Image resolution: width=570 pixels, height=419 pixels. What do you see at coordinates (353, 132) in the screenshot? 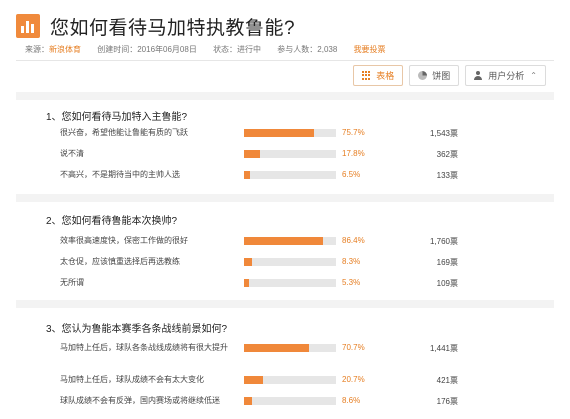
I see `option-percent: 75.7%` at bounding box center [353, 132].